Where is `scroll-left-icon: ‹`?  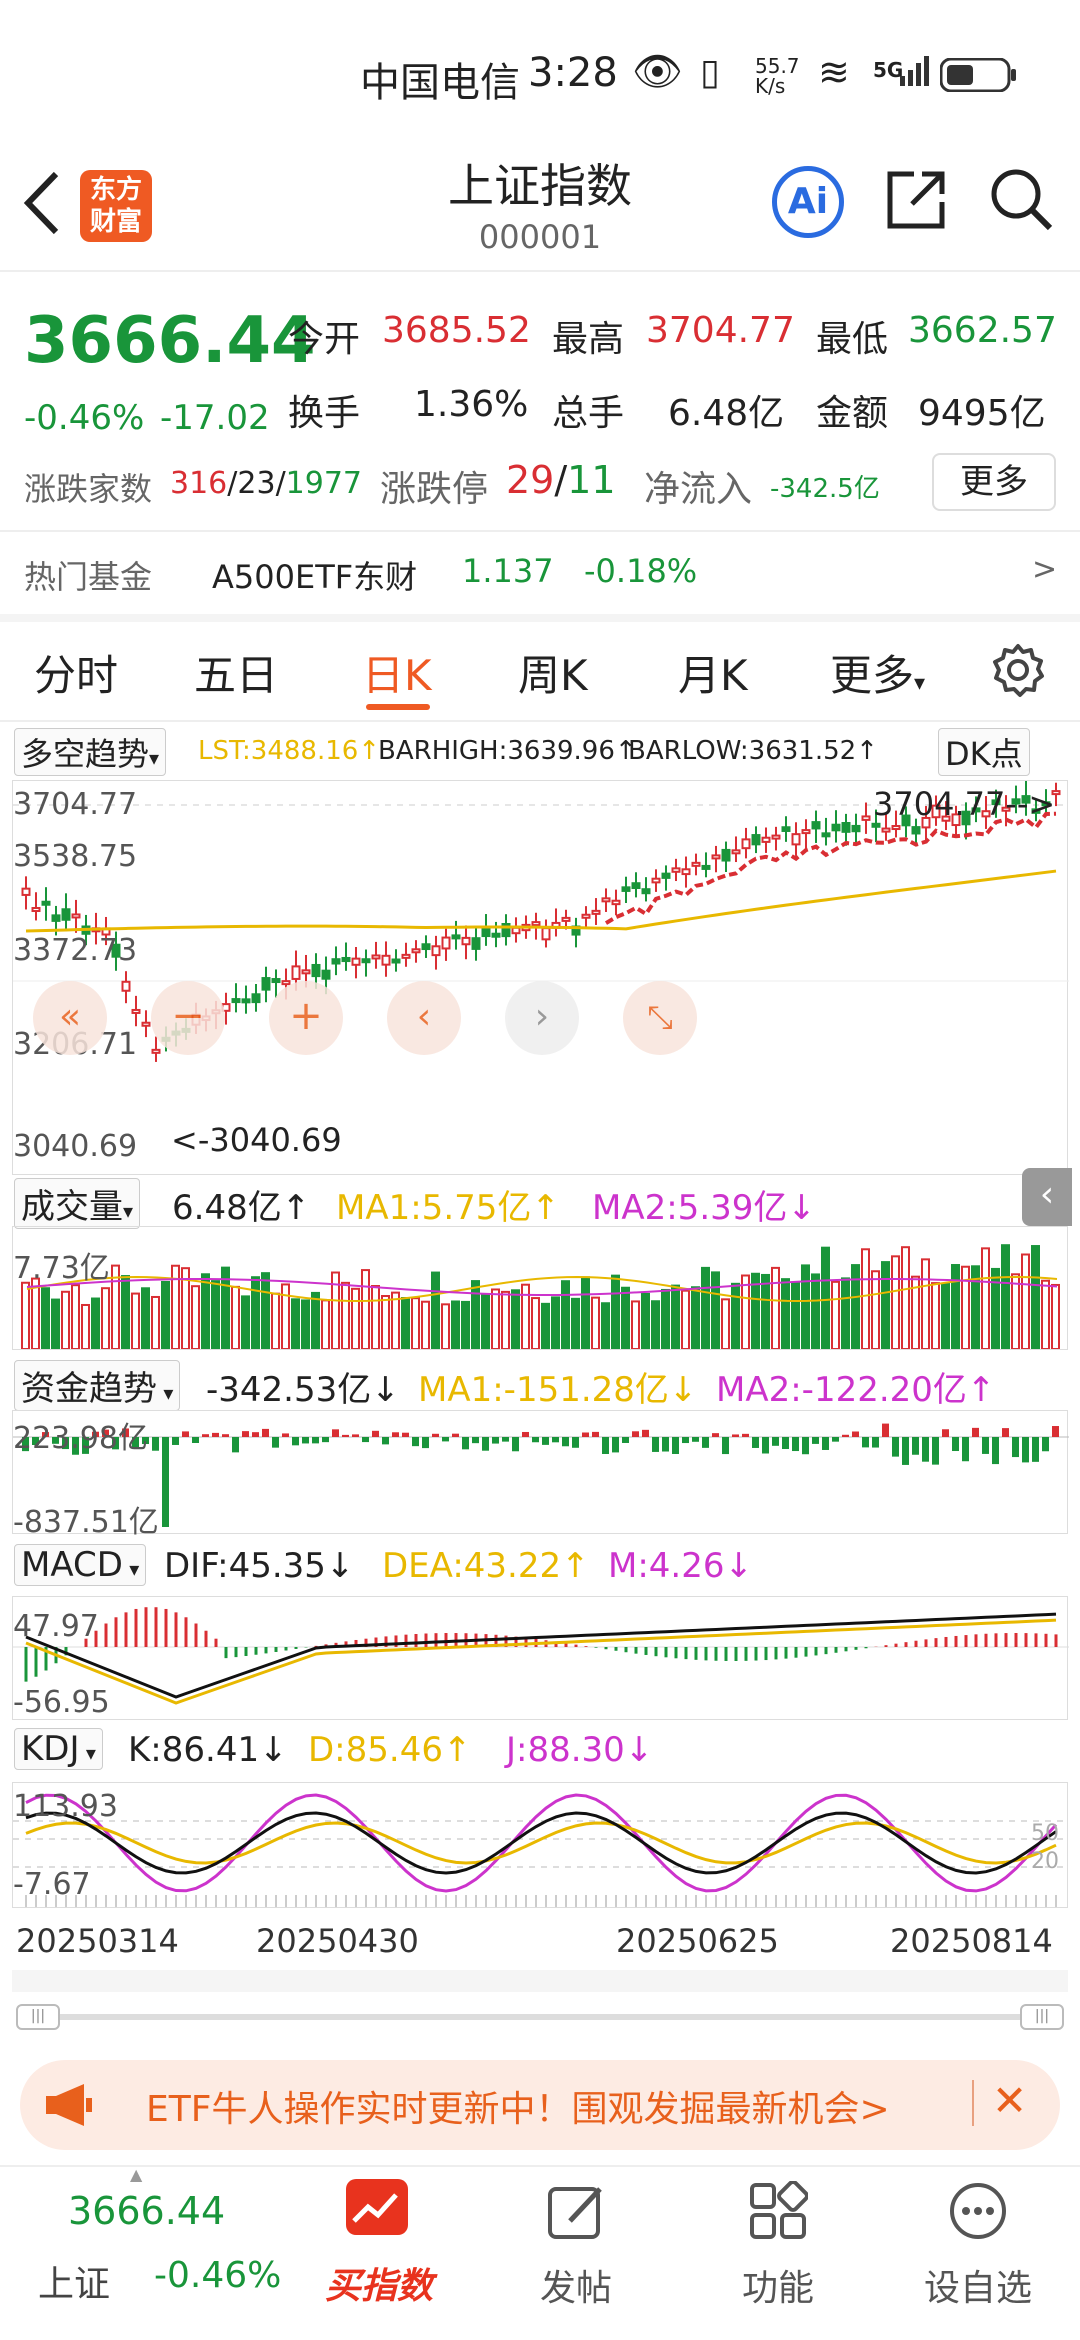 scroll-left-icon: ‹ is located at coordinates (424, 1018).